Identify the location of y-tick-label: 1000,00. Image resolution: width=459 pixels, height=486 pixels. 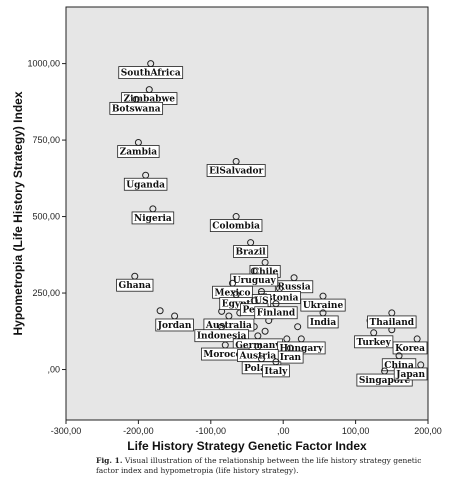
(43, 64).